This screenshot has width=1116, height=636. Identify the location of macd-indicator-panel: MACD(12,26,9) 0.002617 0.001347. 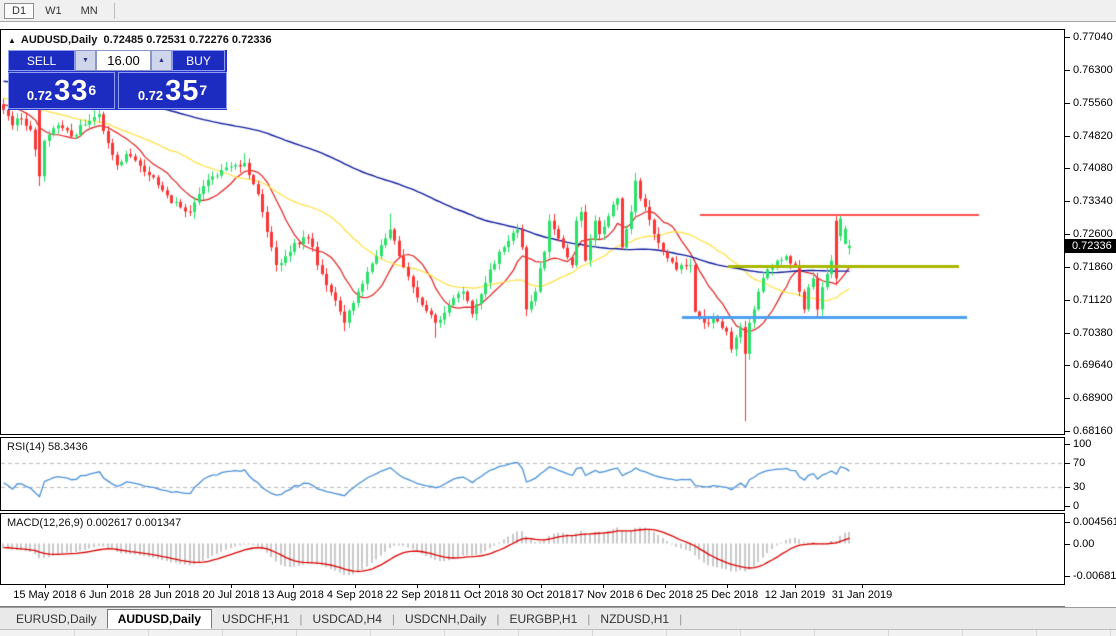
(532, 549).